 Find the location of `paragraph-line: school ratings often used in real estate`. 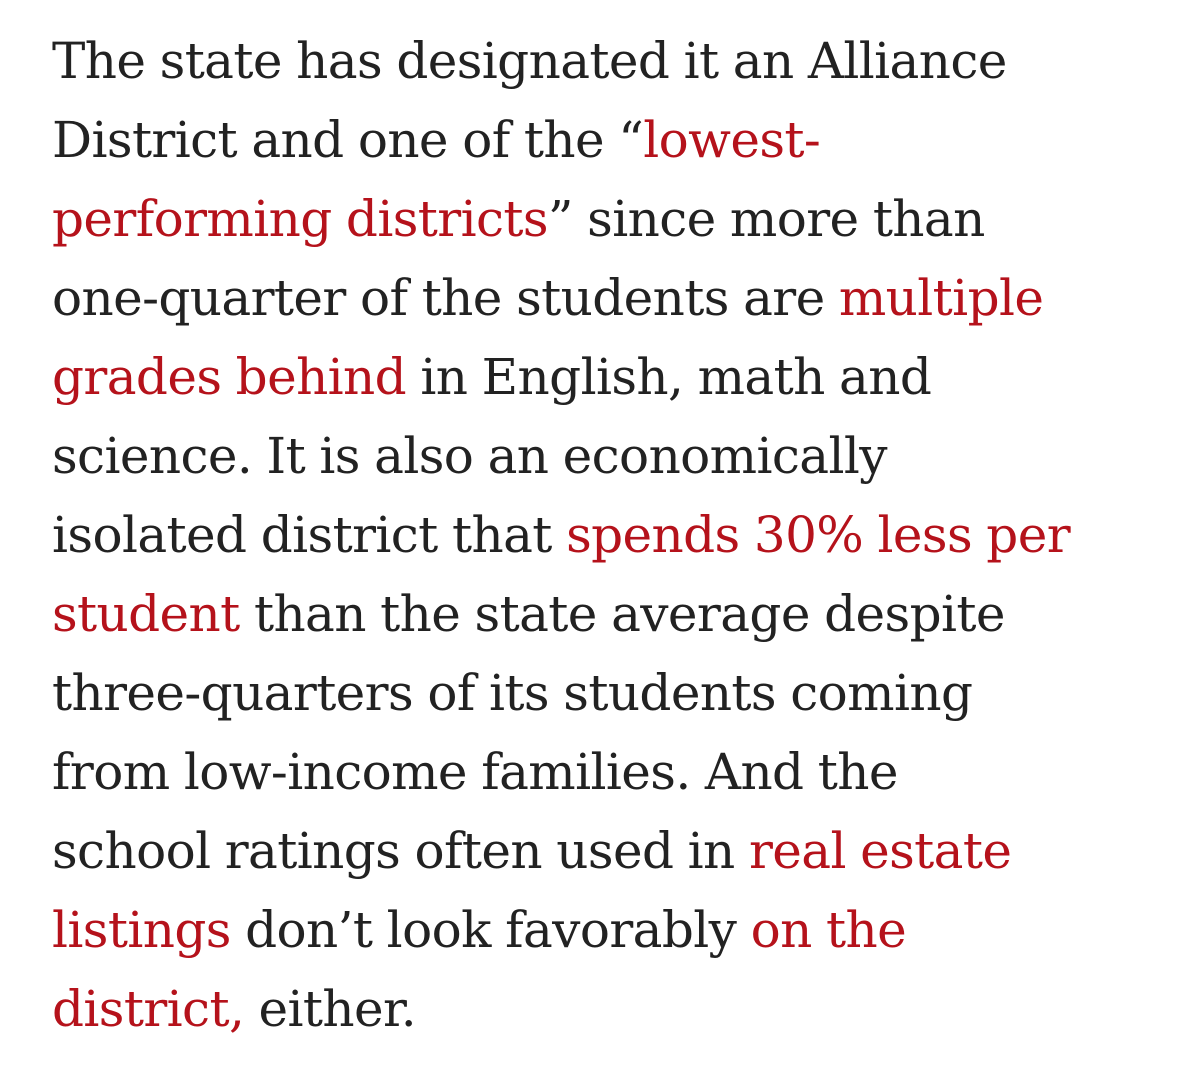

paragraph-line: school ratings often used in real estate is located at coordinates (602, 851).